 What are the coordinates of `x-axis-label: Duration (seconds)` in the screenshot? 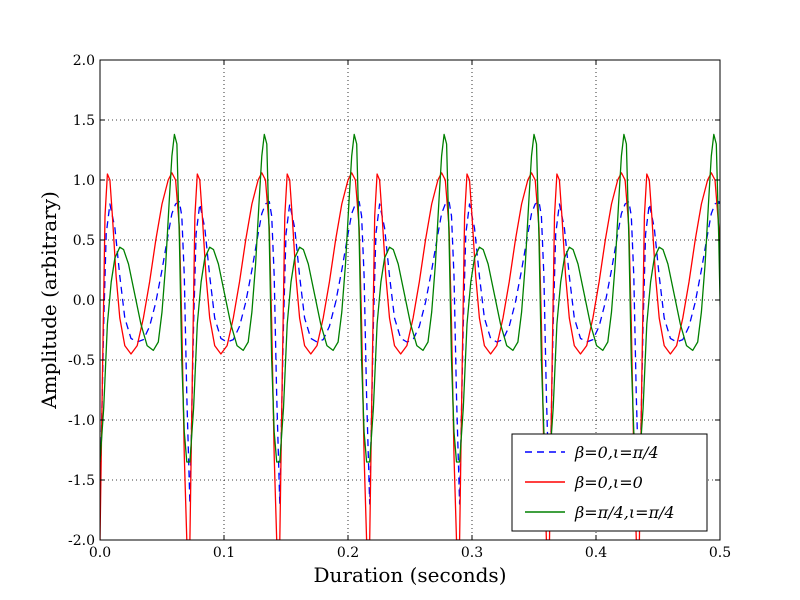 It's located at (409, 575).